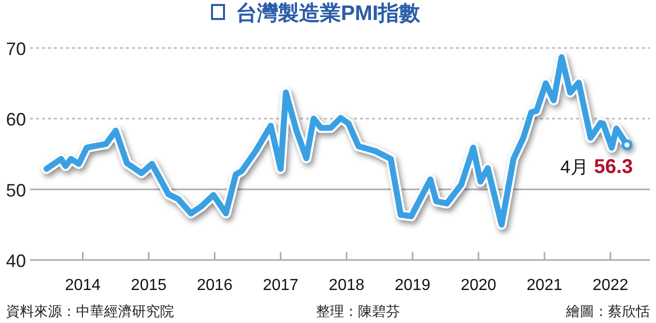 This screenshot has height=323, width=656. I want to click on y-tick-label: 50, so click(16, 190).